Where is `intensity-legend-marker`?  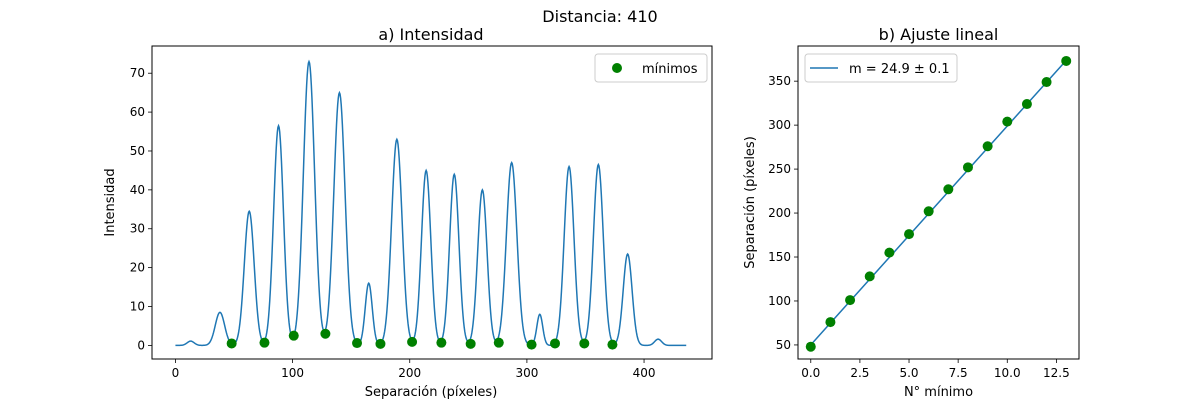 intensity-legend-marker is located at coordinates (617, 68).